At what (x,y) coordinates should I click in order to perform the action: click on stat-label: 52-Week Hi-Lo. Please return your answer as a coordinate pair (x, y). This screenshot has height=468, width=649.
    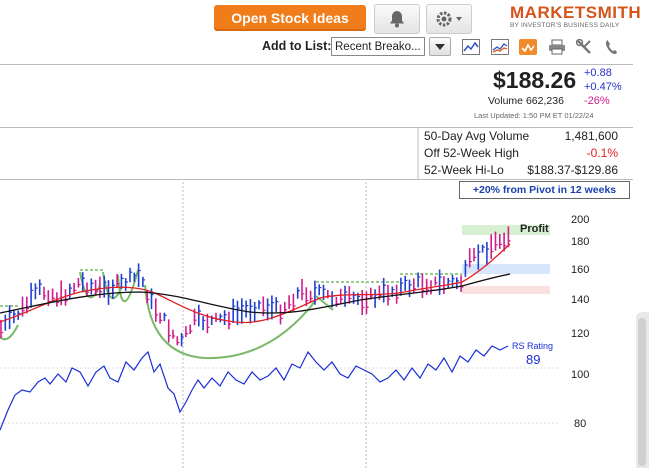
    Looking at the image, I should click on (464, 170).